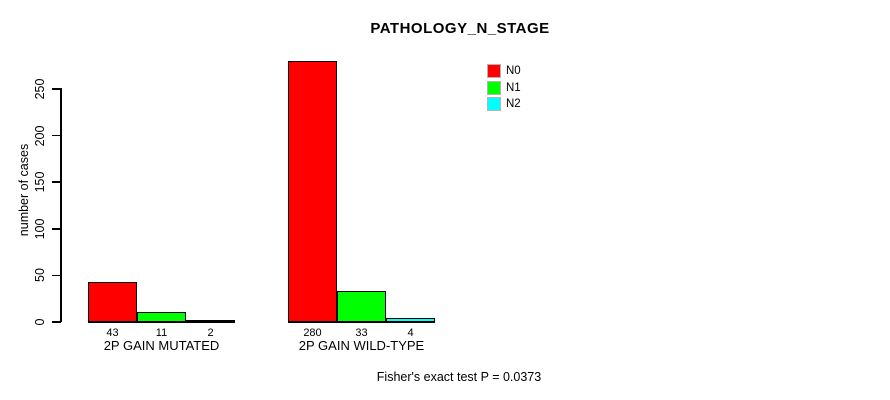 The image size is (890, 400). Describe the element at coordinates (494, 104) in the screenshot. I see `legend-swatch-n2` at that location.